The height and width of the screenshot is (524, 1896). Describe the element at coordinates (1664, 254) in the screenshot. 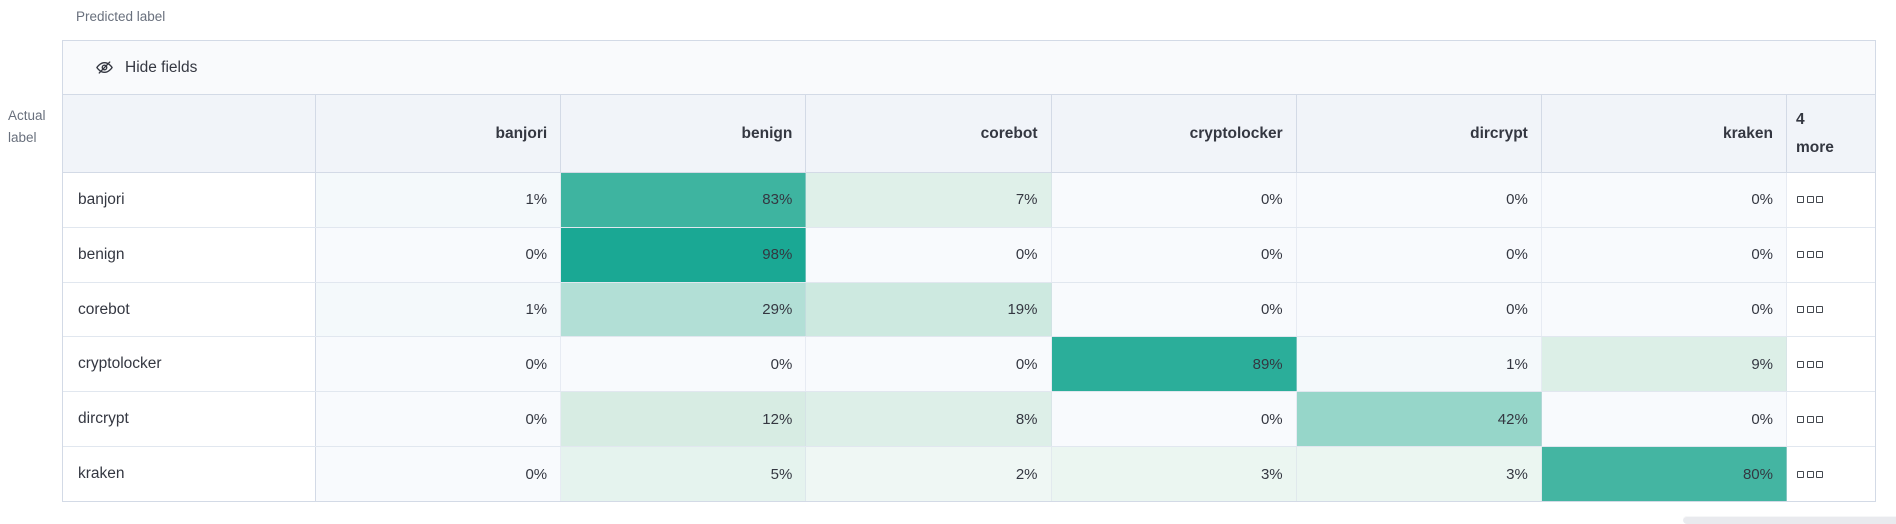

I see `matrix-cell-benign-kraken: 0%` at that location.